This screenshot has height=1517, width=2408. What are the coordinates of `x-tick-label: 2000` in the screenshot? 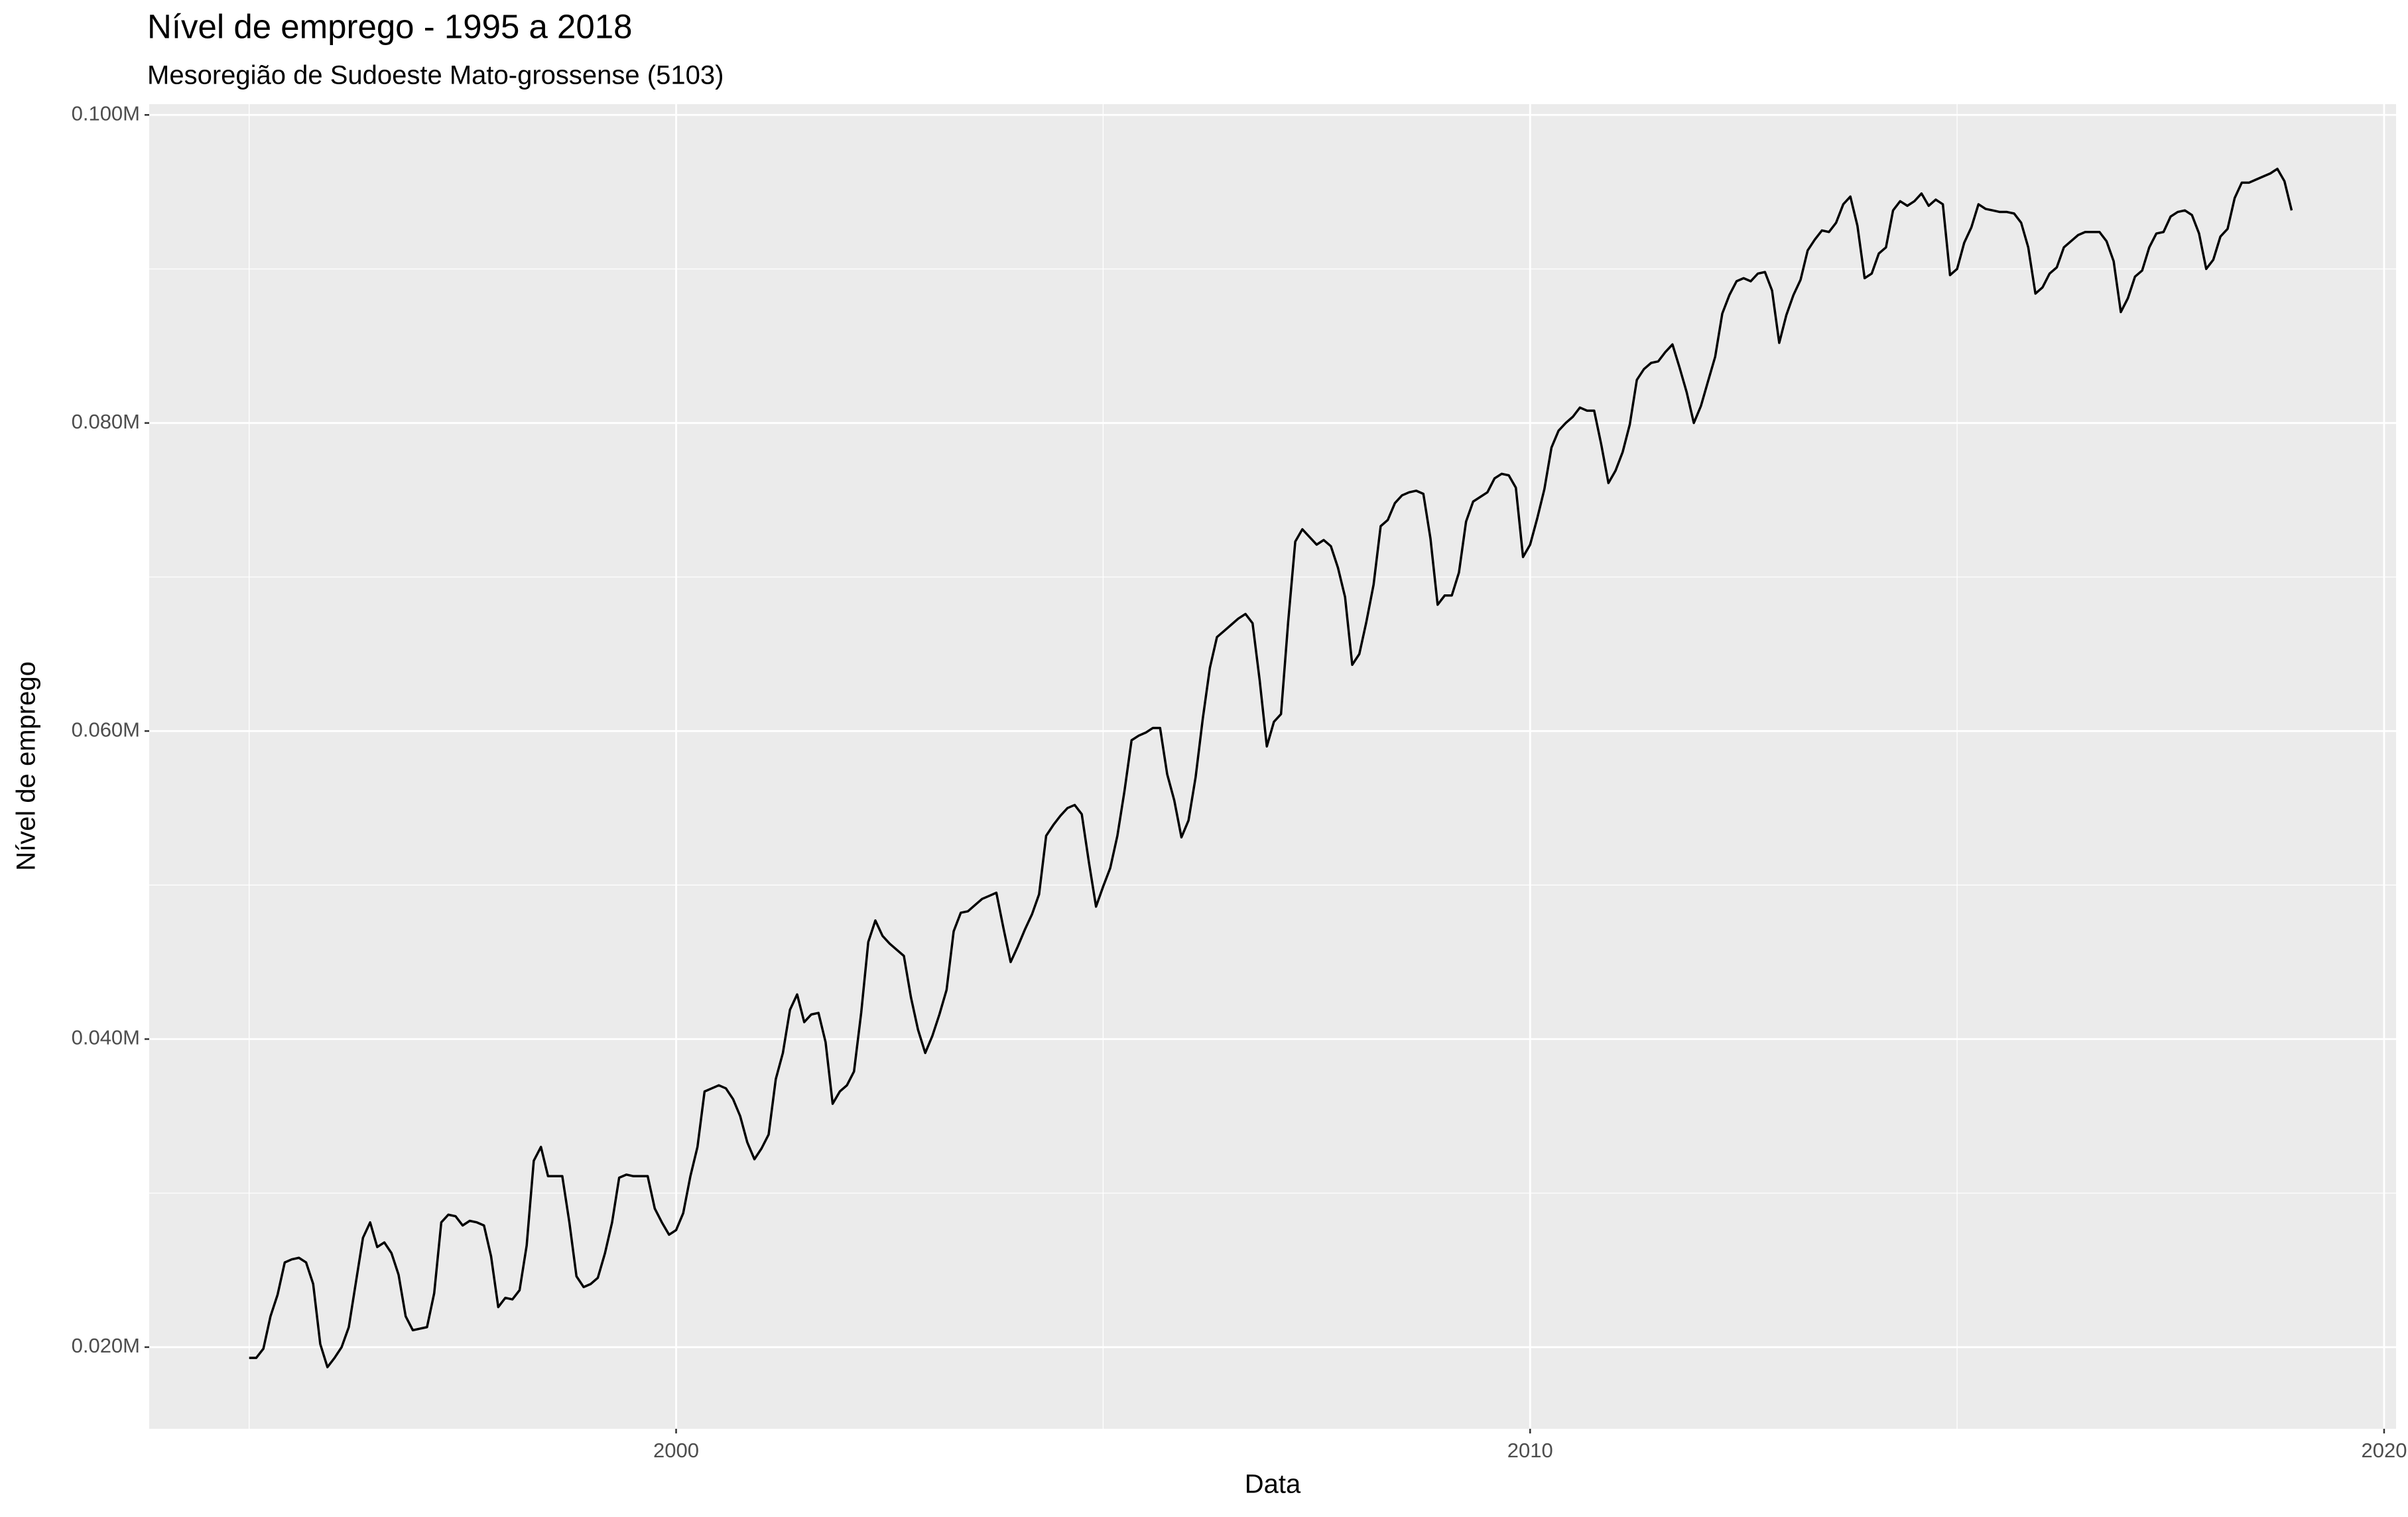 It's located at (676, 1450).